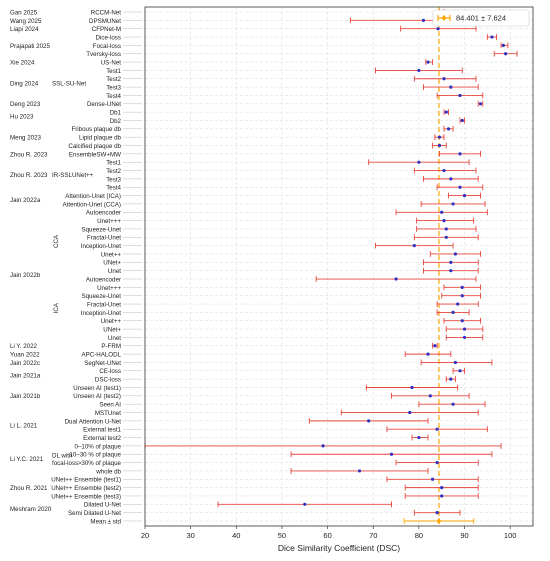 The image size is (550, 561). What do you see at coordinates (113, 163) in the screenshot?
I see `row-label: Test1` at bounding box center [113, 163].